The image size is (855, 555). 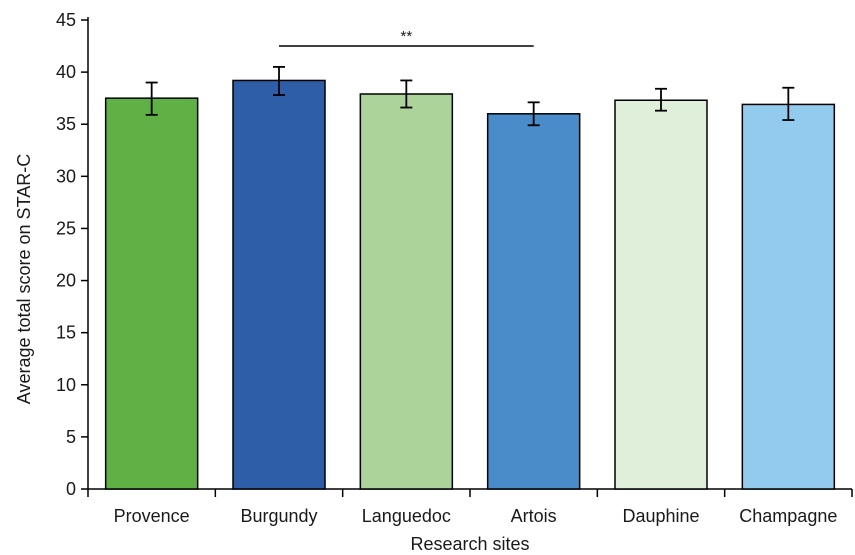 What do you see at coordinates (470, 96) in the screenshot?
I see `error-bars-group` at bounding box center [470, 96].